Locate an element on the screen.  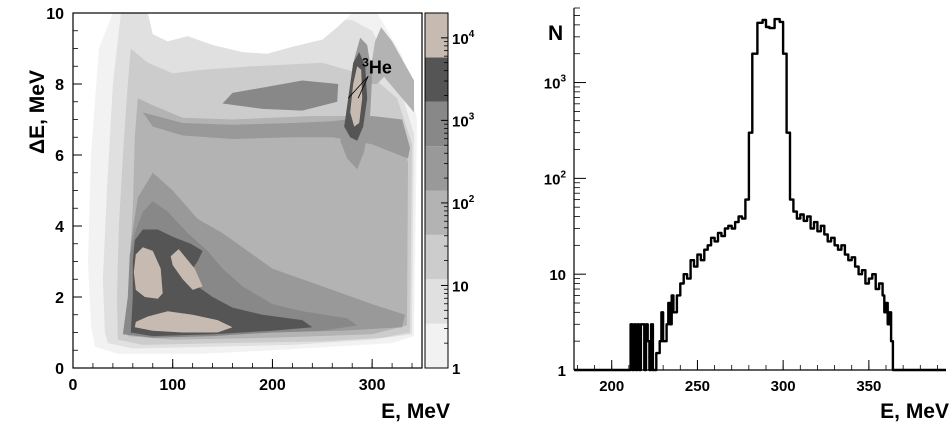
he3-mass-number: 3 is located at coordinates (365, 62).